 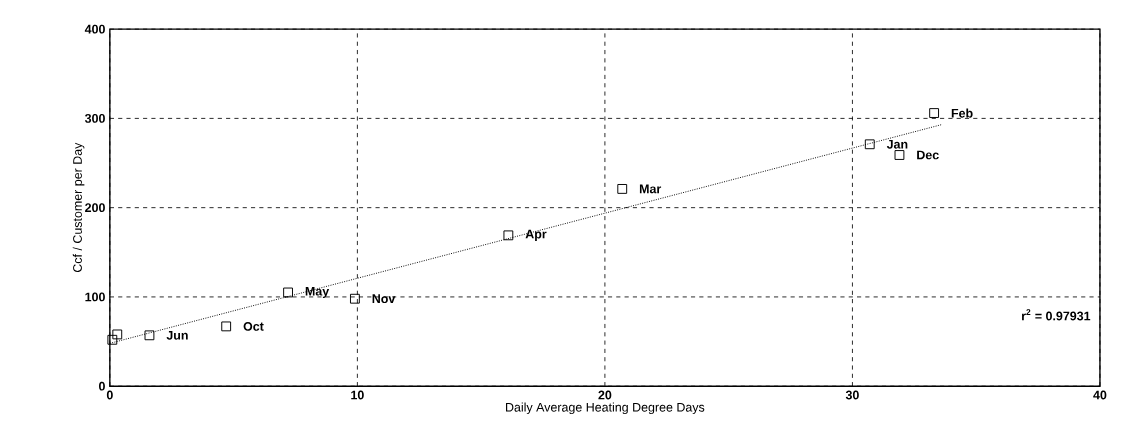 I want to click on annotation: Jun, so click(x=177, y=335).